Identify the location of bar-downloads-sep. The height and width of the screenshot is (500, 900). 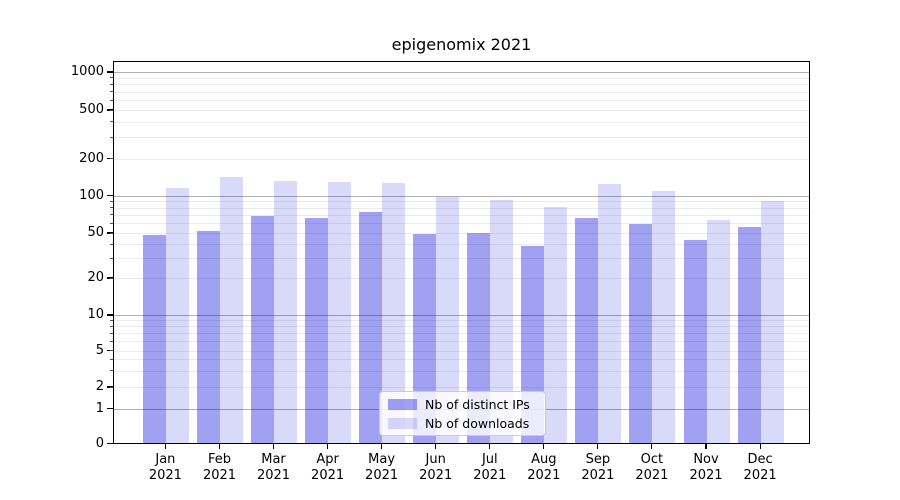
(610, 313).